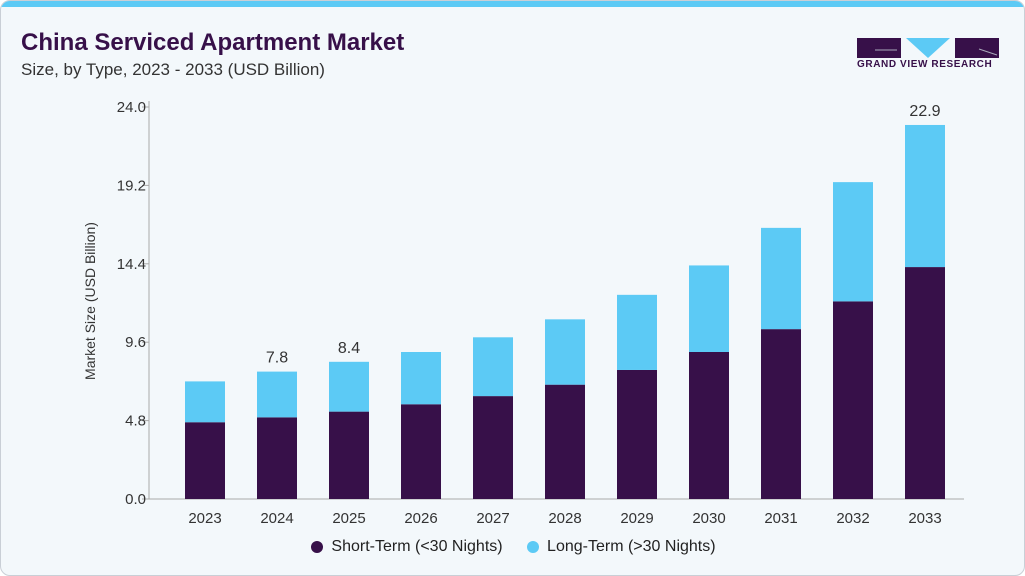  Describe the element at coordinates (781, 278) in the screenshot. I see `bar-long-term-2031` at that location.